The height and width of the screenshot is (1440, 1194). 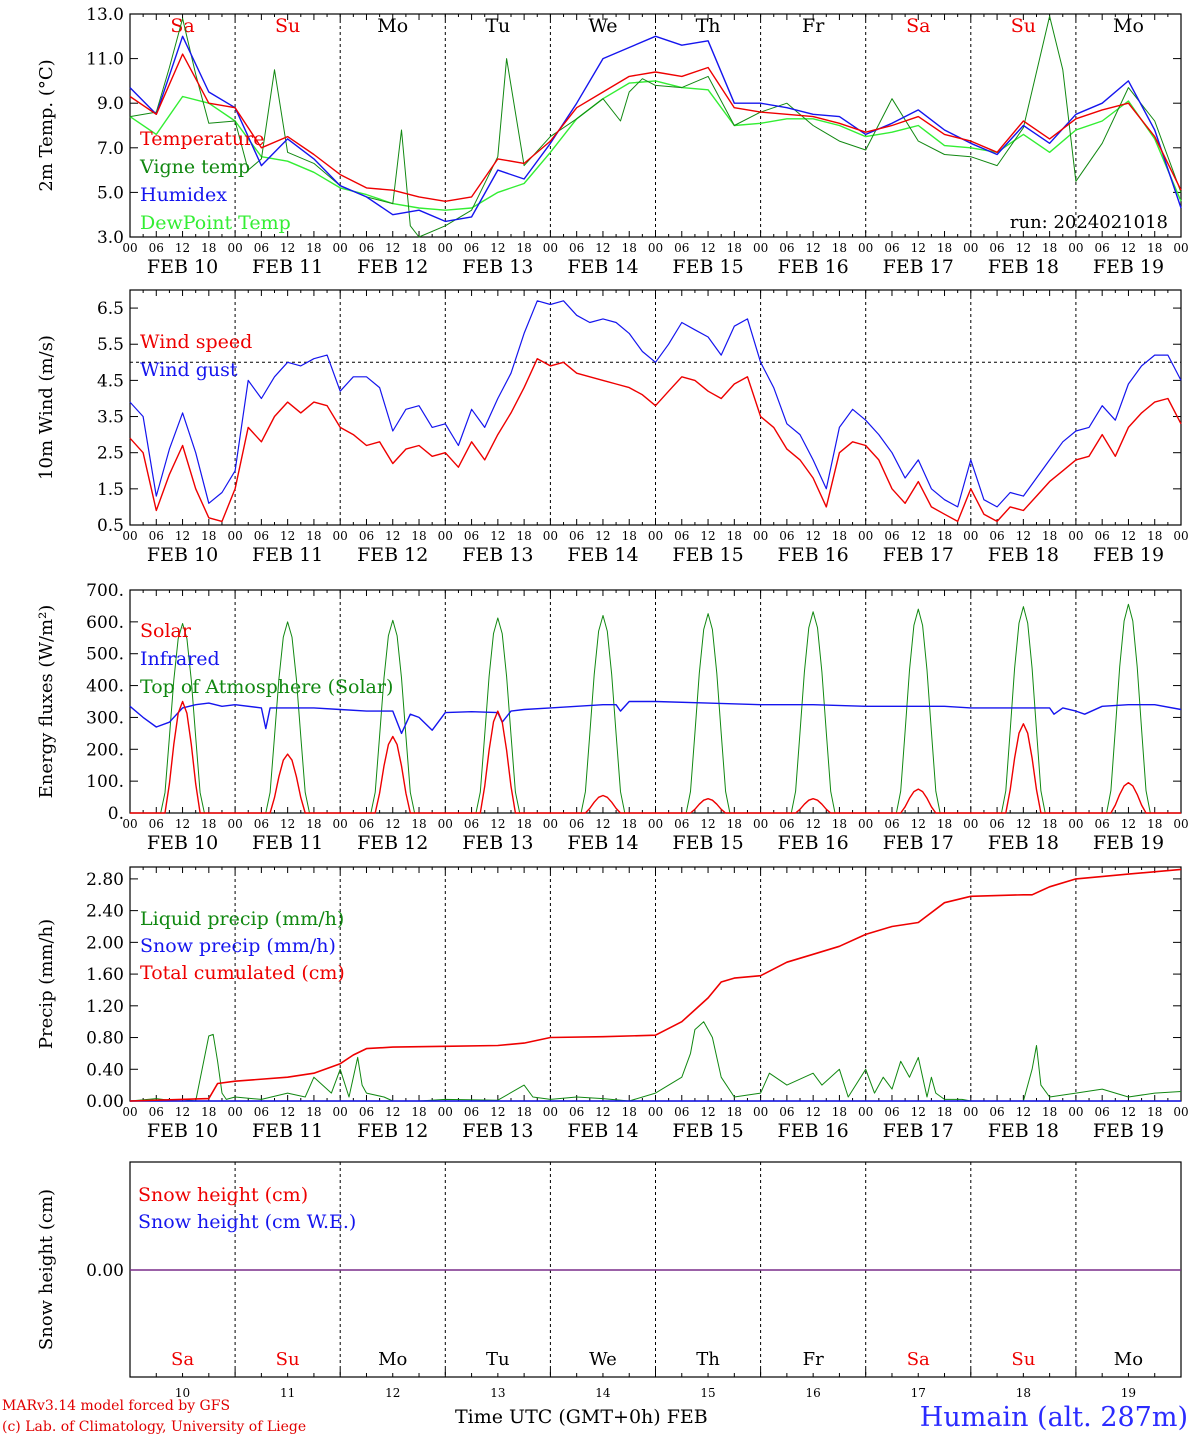 I want to click on wind-date-label: FEB 10, so click(x=182, y=555).